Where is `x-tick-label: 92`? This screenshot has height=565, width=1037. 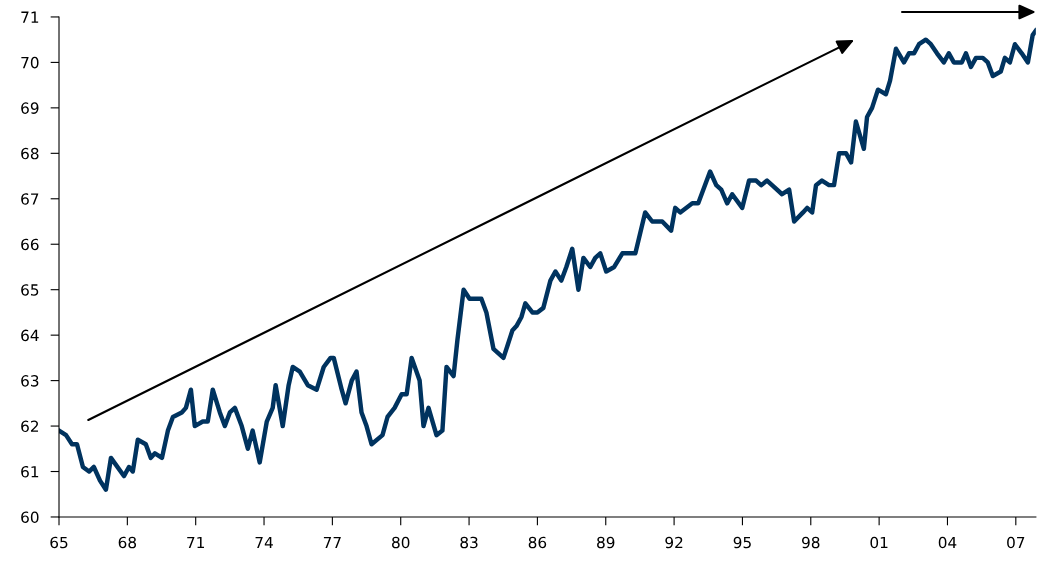
x-tick-label: 92 is located at coordinates (674, 542).